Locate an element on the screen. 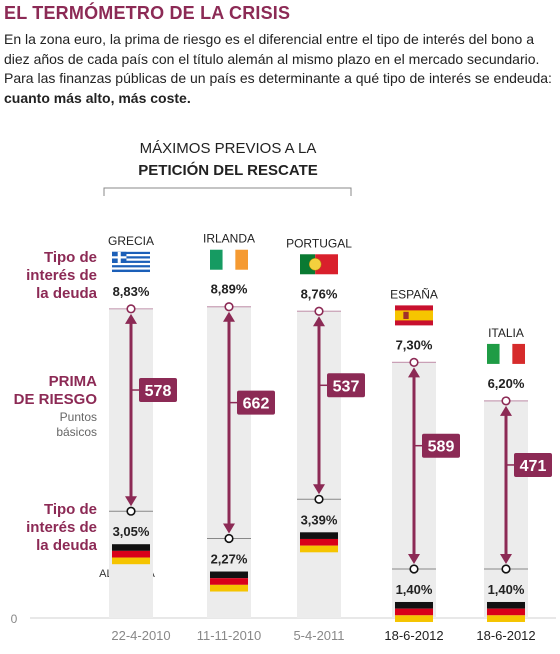  greece-flag is located at coordinates (131, 262).